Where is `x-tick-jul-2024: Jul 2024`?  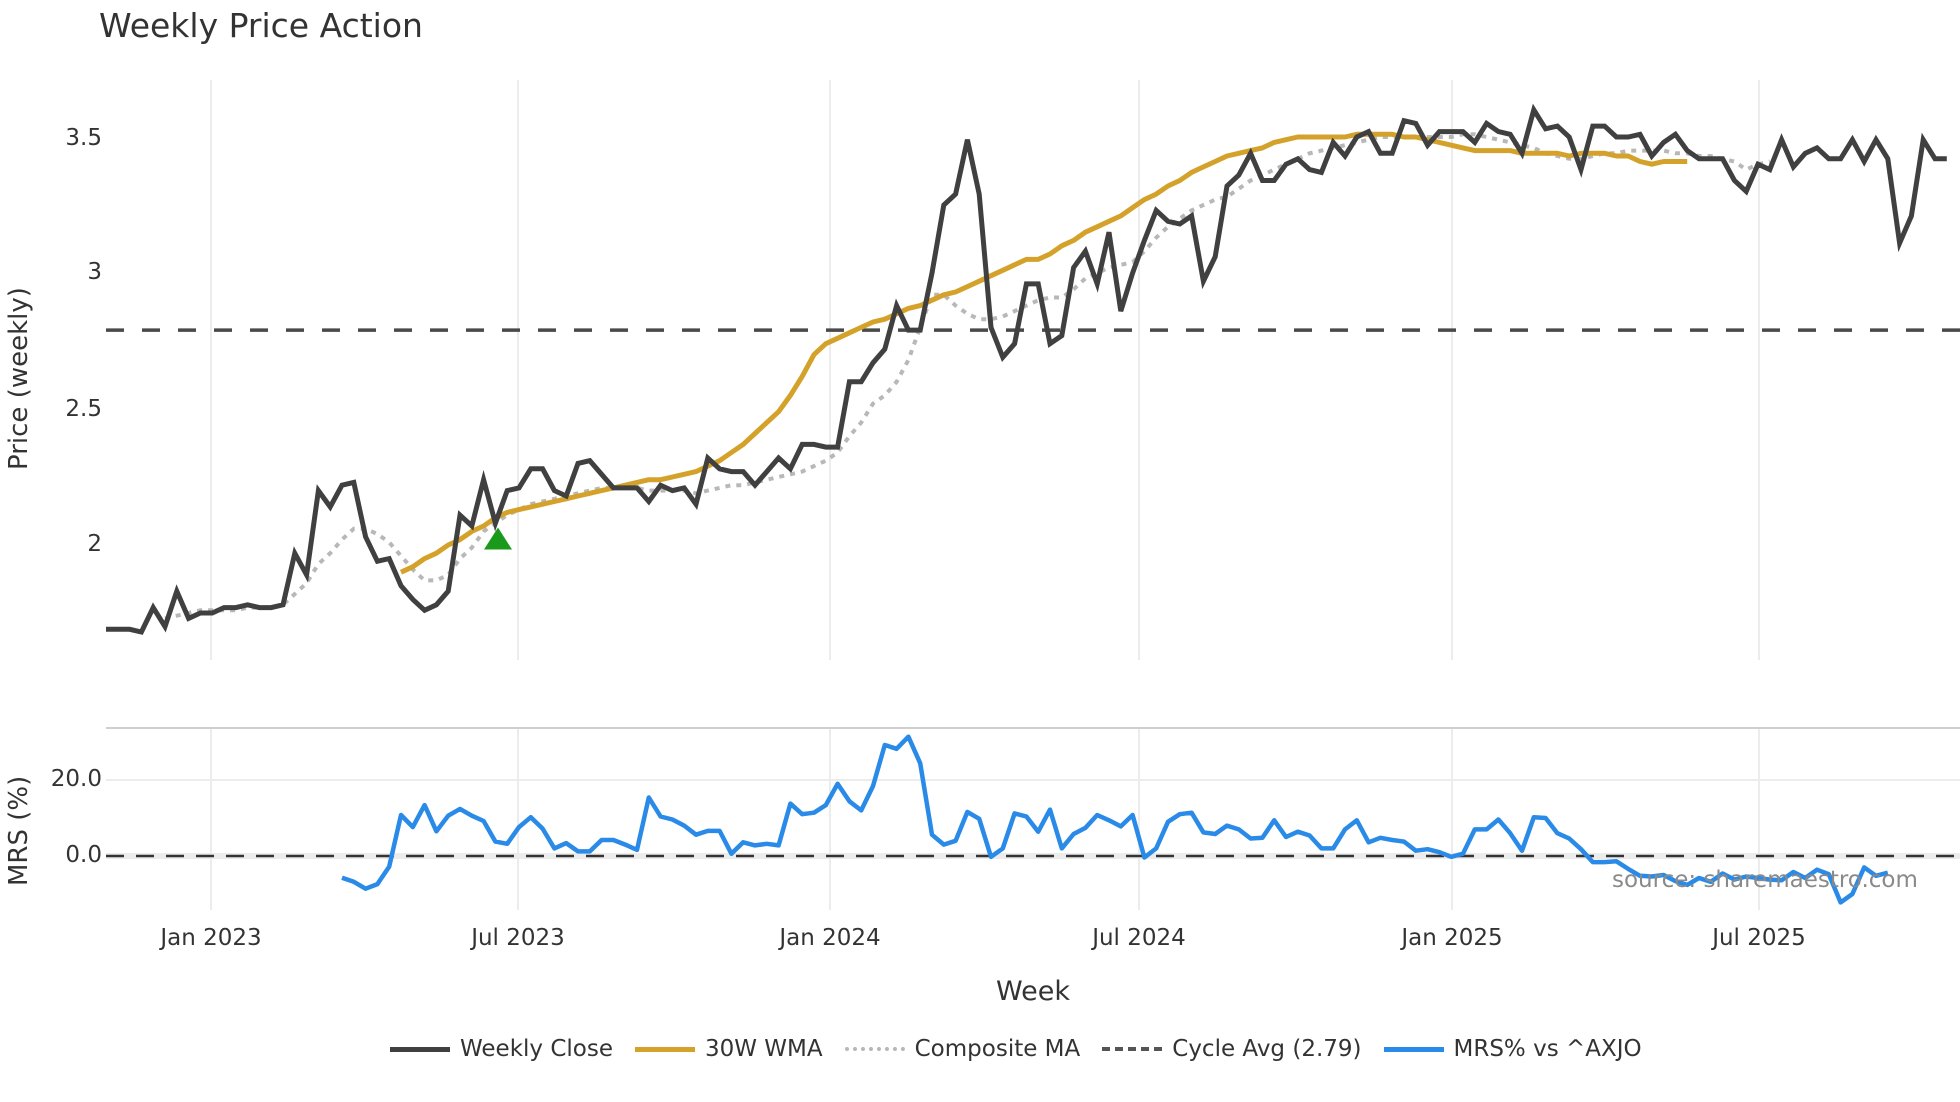
x-tick-jul-2024: Jul 2024 is located at coordinates (1139, 938).